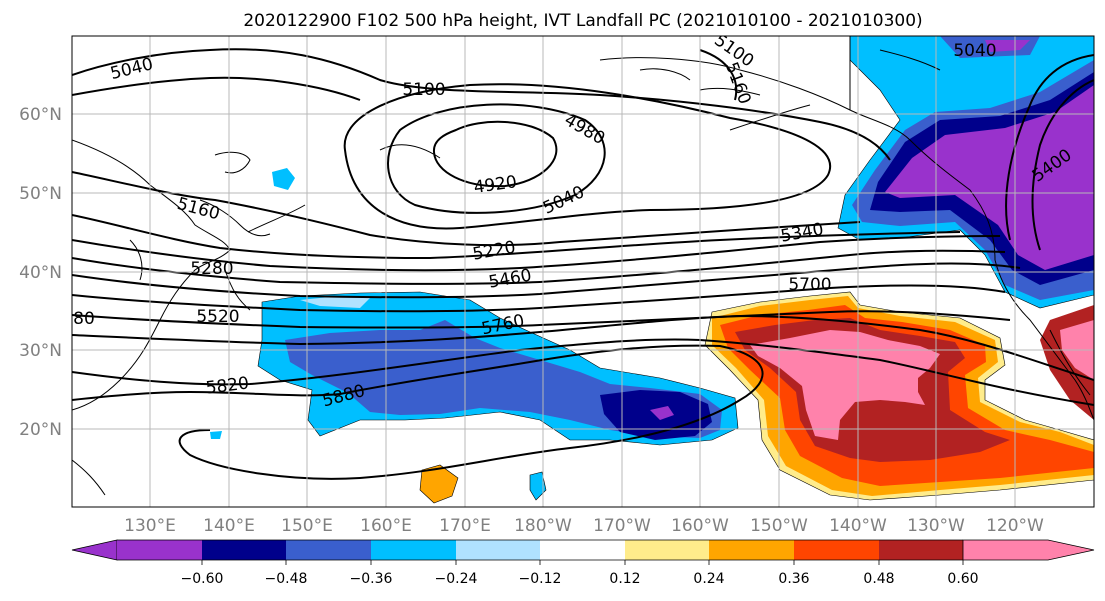 This screenshot has height=601, width=1105. What do you see at coordinates (211, 269) in the screenshot?
I see `contour-label: 5280` at bounding box center [211, 269].